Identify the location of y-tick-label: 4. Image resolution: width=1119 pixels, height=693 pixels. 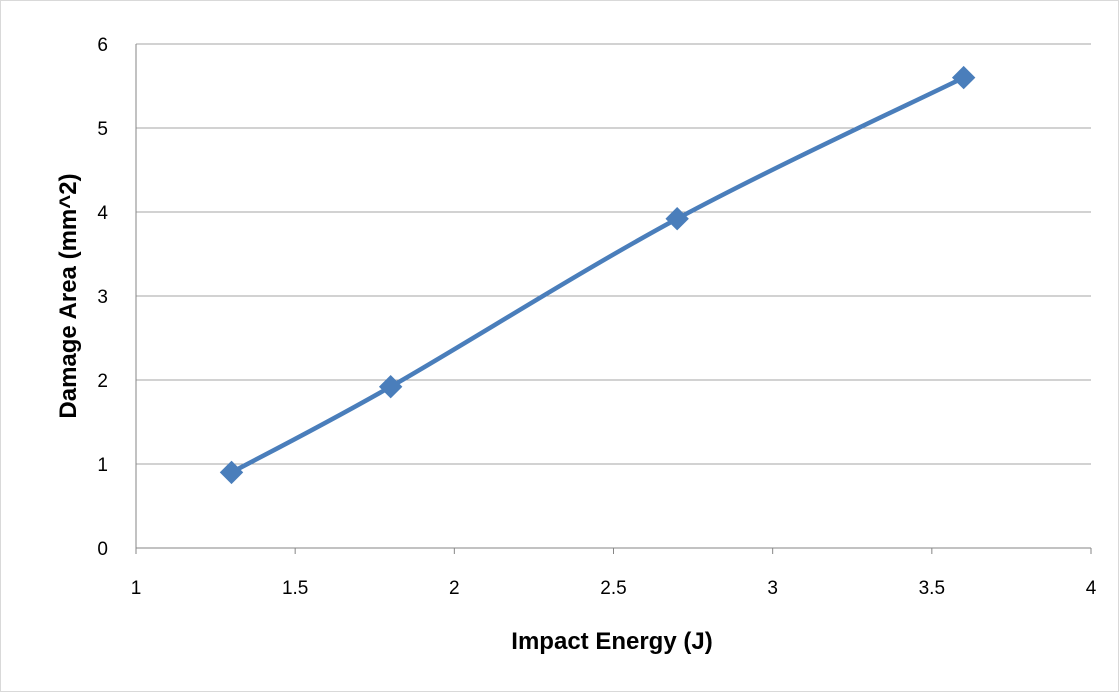
(102, 213).